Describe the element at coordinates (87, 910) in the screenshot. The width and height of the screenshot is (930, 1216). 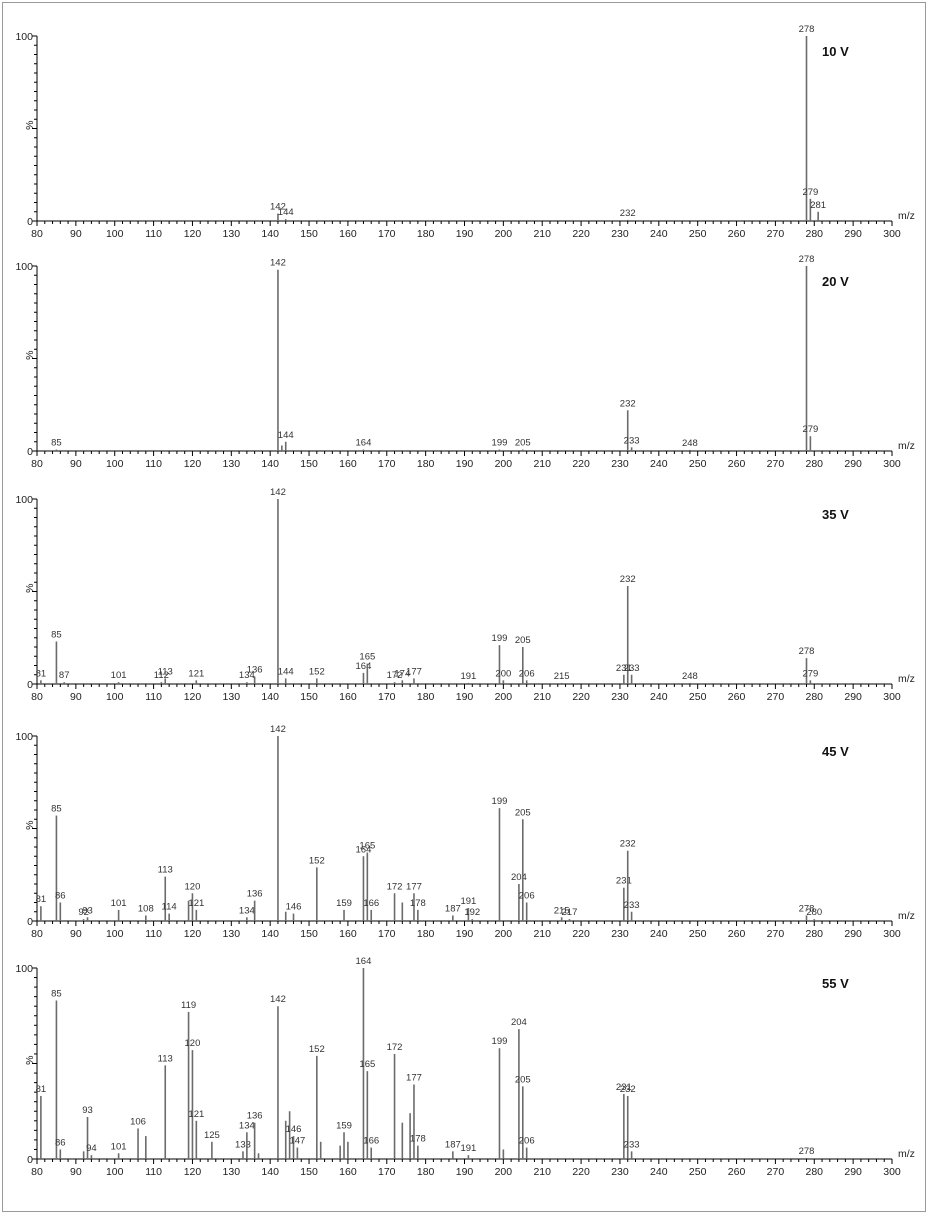
I see `peak-label: 93` at that location.